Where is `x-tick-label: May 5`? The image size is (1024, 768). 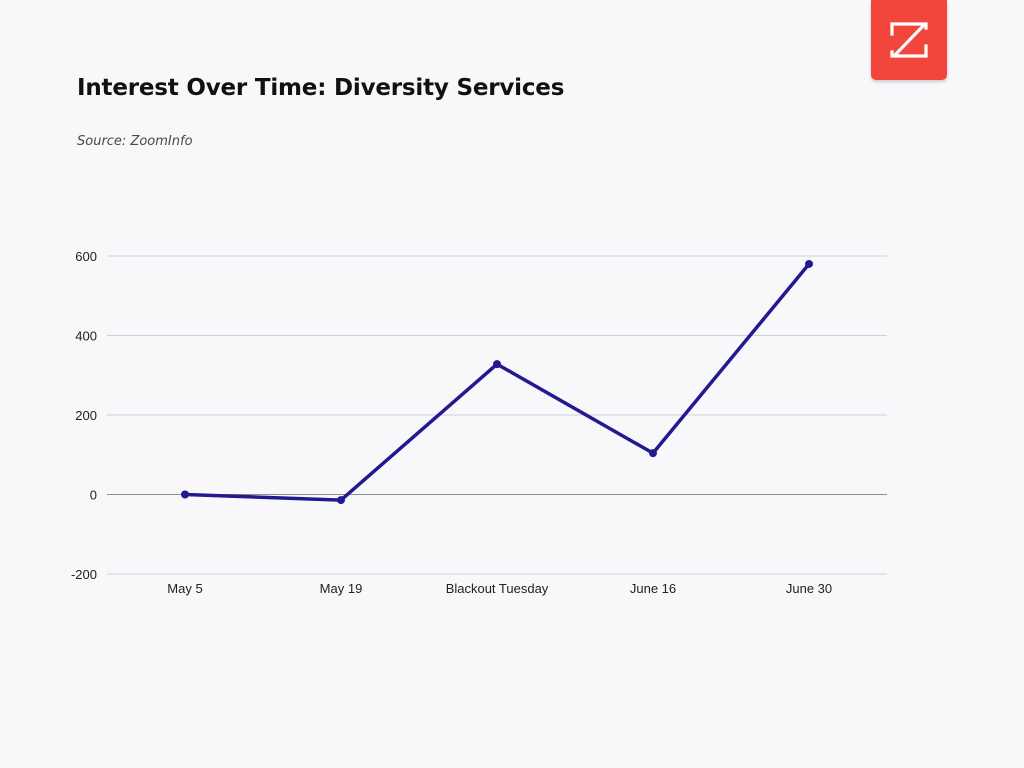
x-tick-label: May 5 is located at coordinates (184, 588).